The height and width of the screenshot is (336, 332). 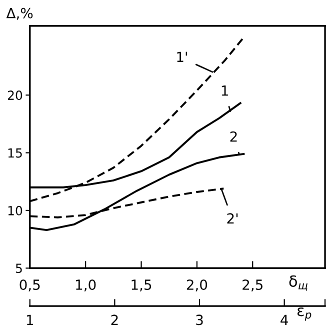 I want to click on y-tick-label: 5, so click(x=19, y=269).